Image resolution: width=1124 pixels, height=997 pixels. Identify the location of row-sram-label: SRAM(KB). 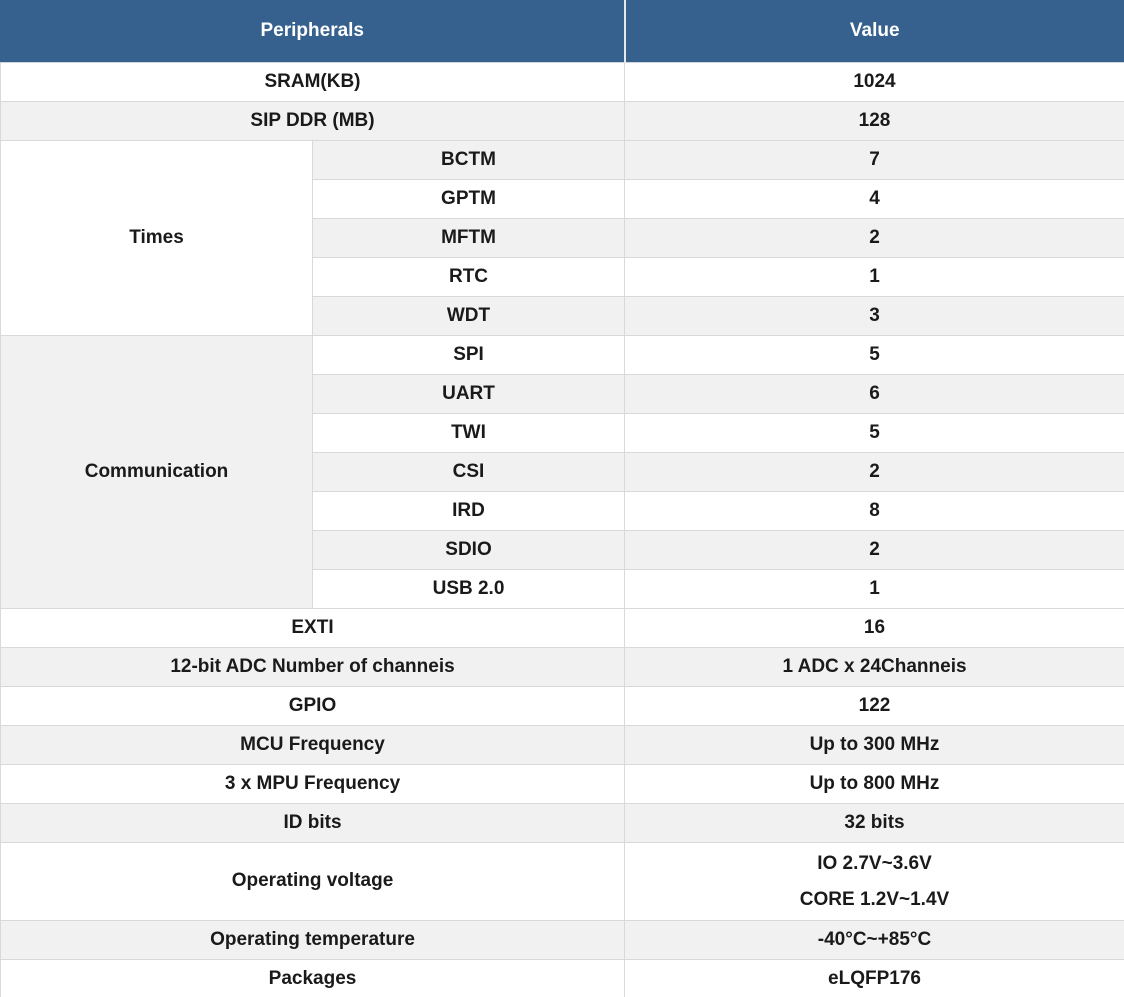
(312, 82).